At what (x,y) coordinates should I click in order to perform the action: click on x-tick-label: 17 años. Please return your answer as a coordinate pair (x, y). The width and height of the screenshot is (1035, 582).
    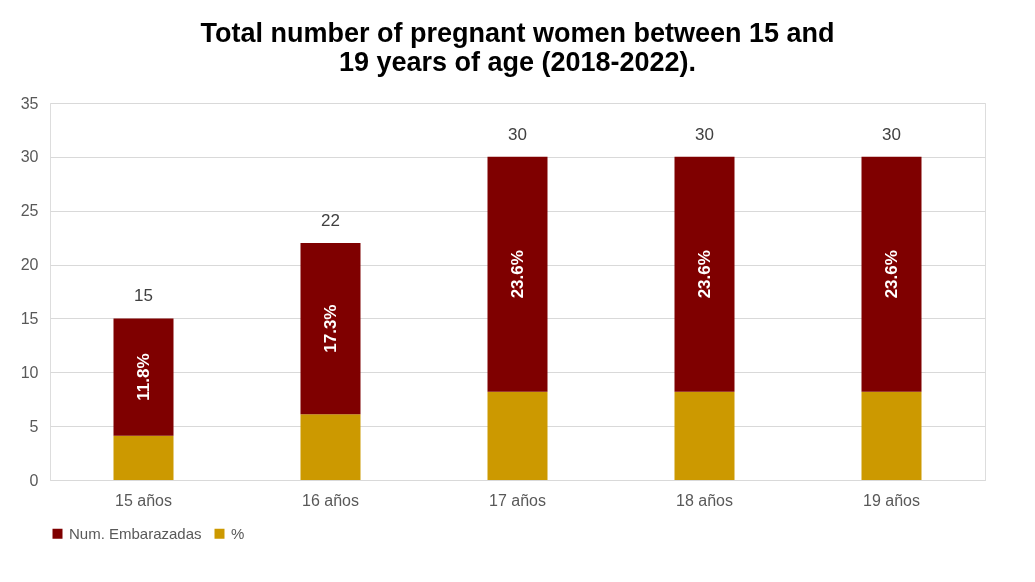
    Looking at the image, I should click on (517, 500).